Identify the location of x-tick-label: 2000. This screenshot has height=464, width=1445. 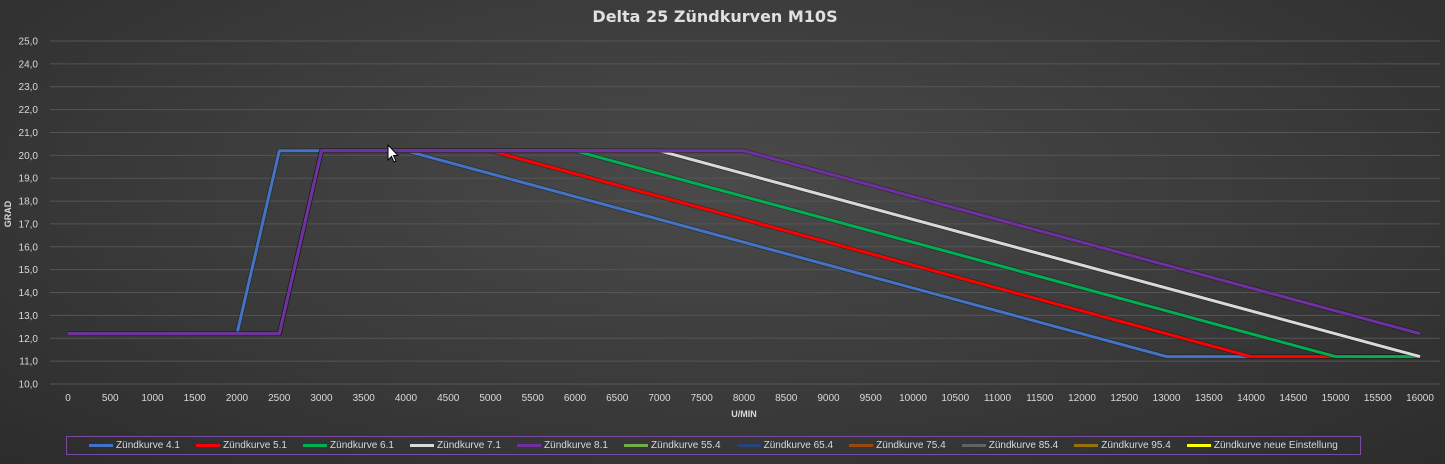
(237, 398).